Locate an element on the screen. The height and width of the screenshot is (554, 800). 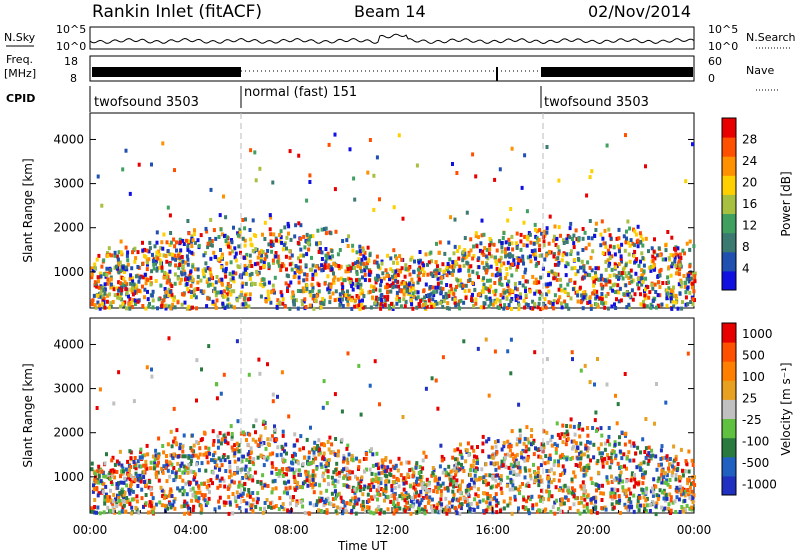
freq-label-1: Freq. is located at coordinates (19, 59).